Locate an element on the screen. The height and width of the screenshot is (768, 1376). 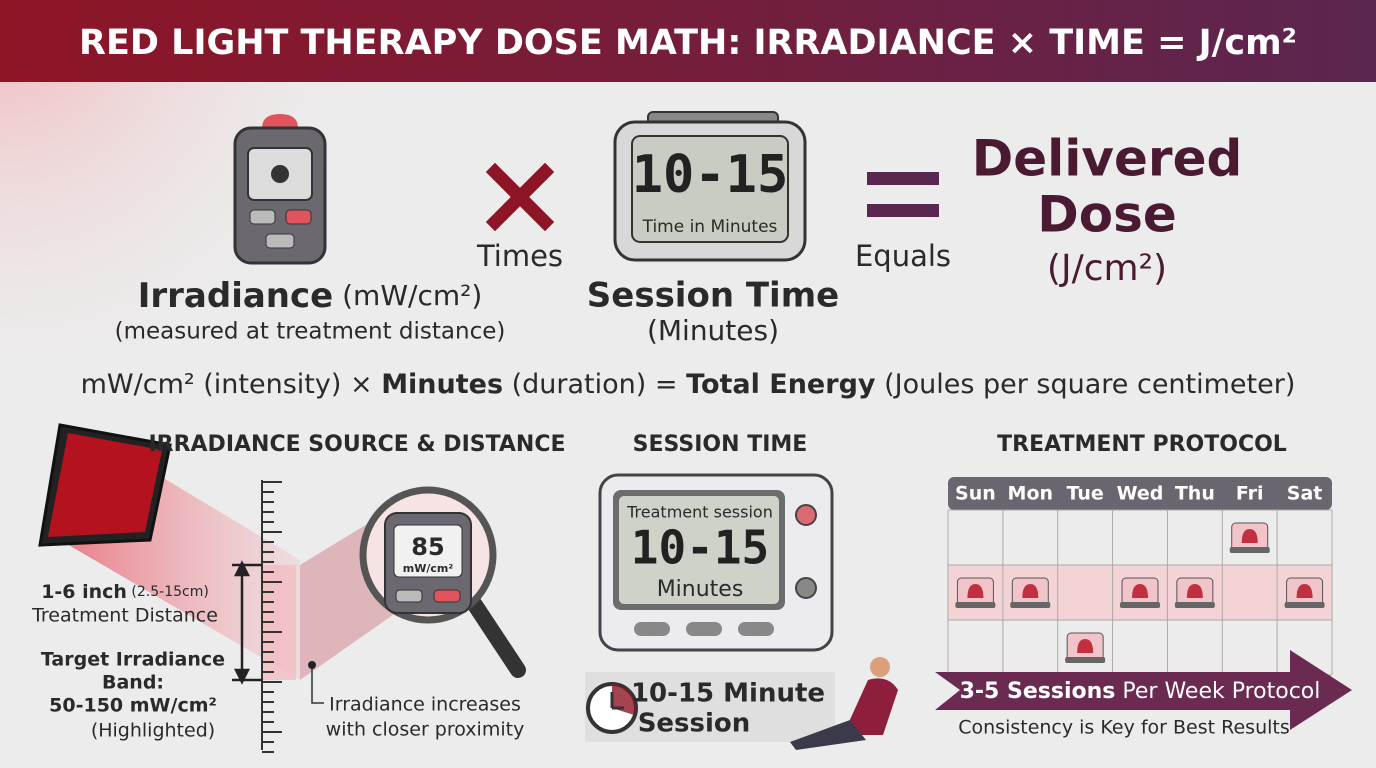
proximity-note: Irradiance increases is located at coordinates (425, 705).